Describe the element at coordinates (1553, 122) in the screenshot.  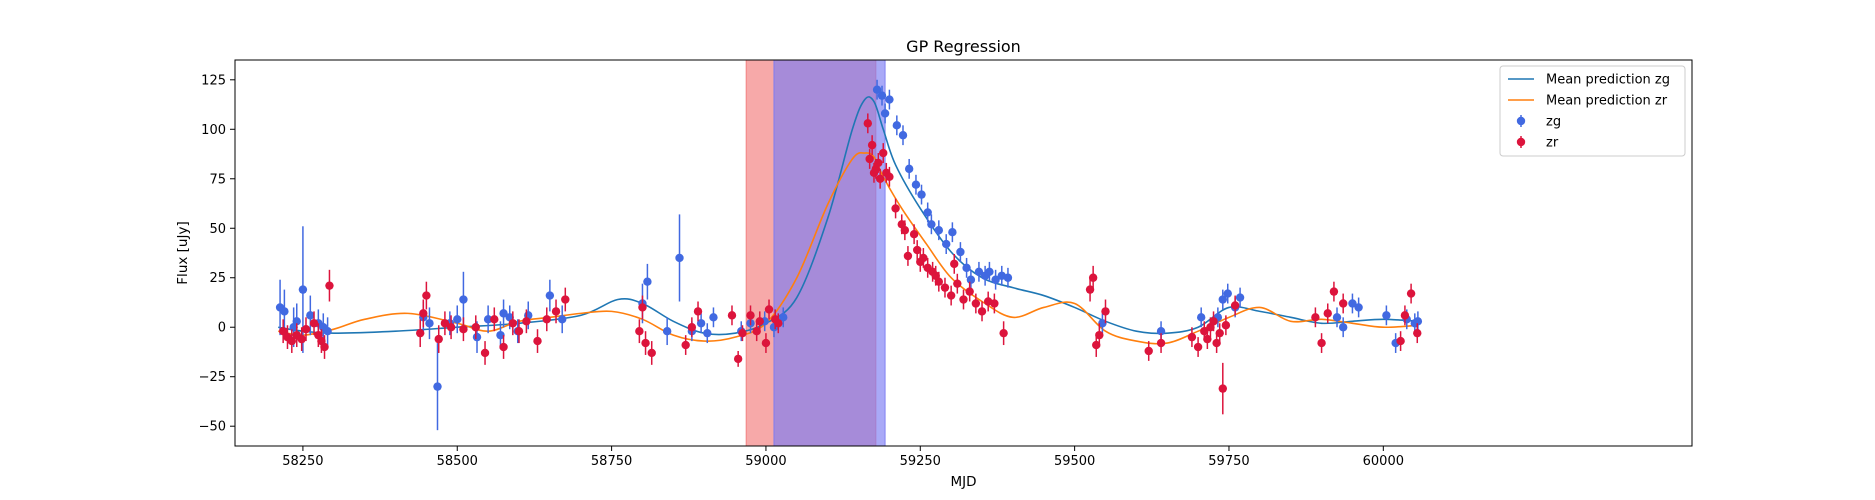
I see `legend-label-zg: zg` at that location.